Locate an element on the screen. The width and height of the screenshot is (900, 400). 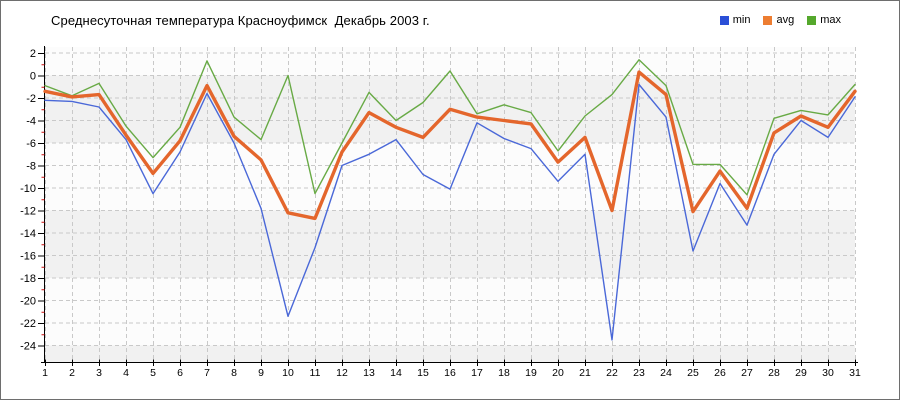
y-axis-tick-label: -18 is located at coordinates (28, 279).